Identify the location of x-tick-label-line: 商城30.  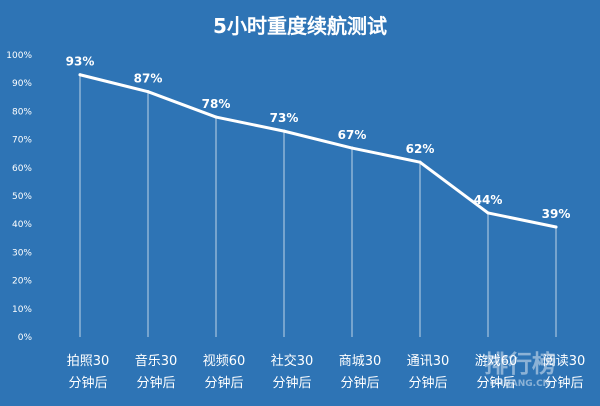
(360, 361).